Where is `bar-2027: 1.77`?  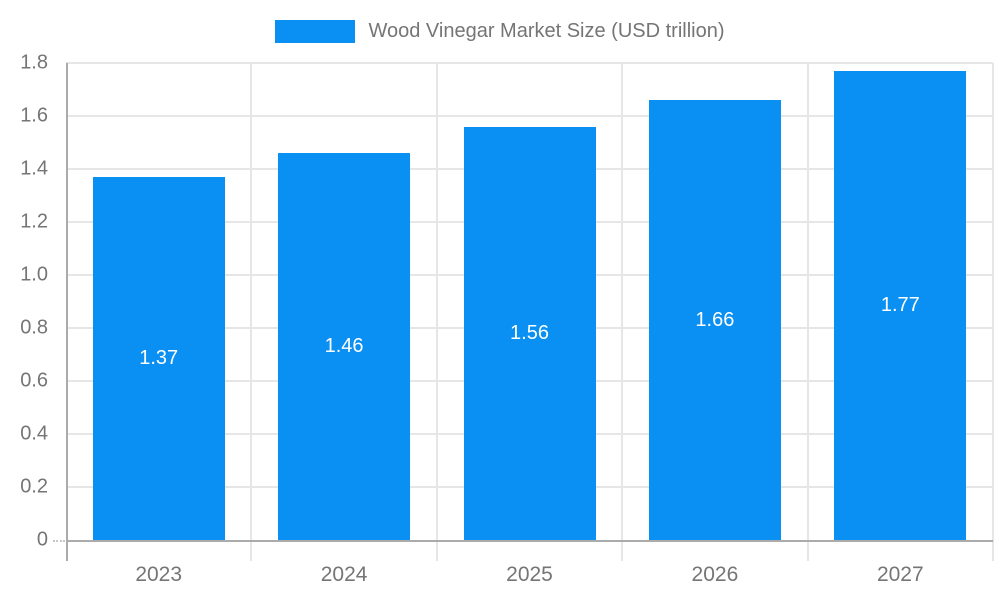
bar-2027: 1.77 is located at coordinates (900, 305).